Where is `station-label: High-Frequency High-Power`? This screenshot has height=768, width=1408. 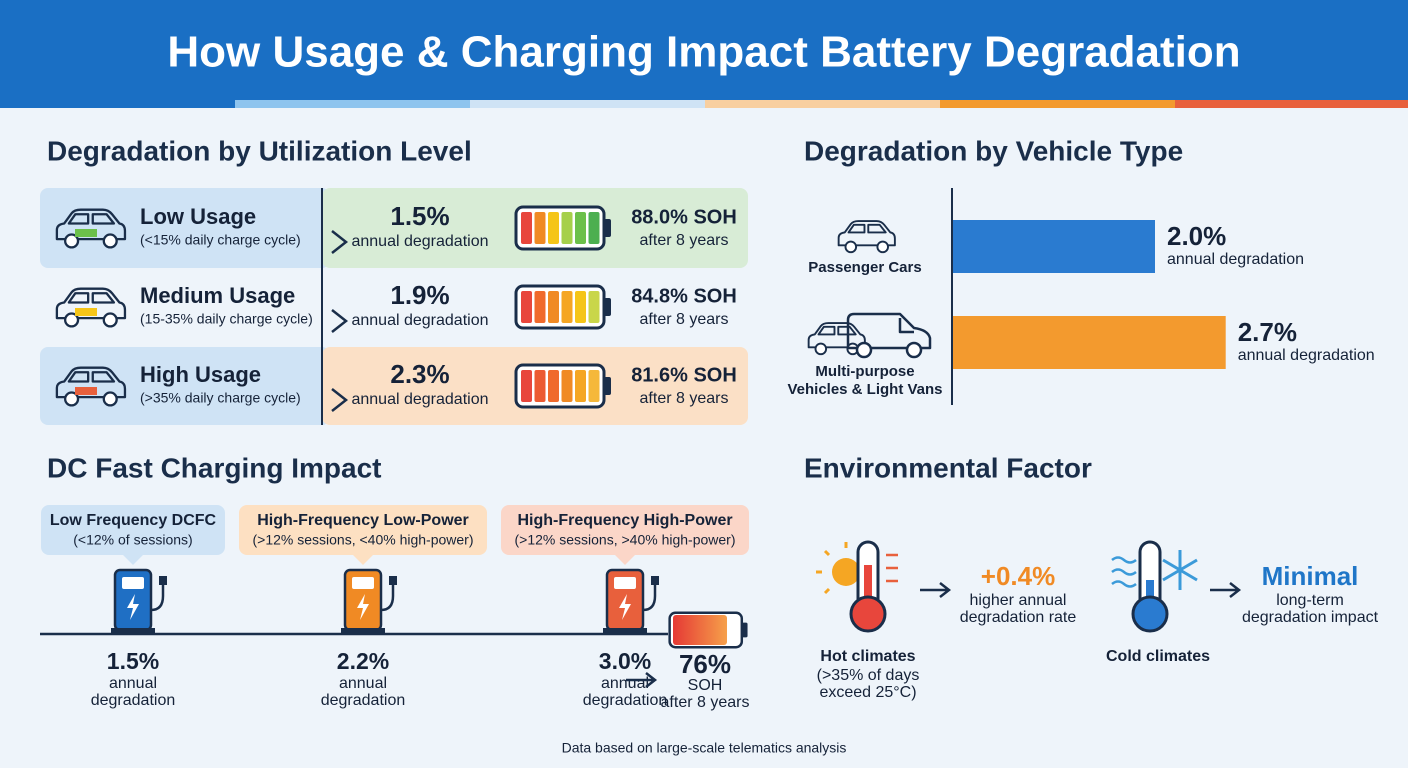 station-label: High-Frequency High-Power is located at coordinates (624, 520).